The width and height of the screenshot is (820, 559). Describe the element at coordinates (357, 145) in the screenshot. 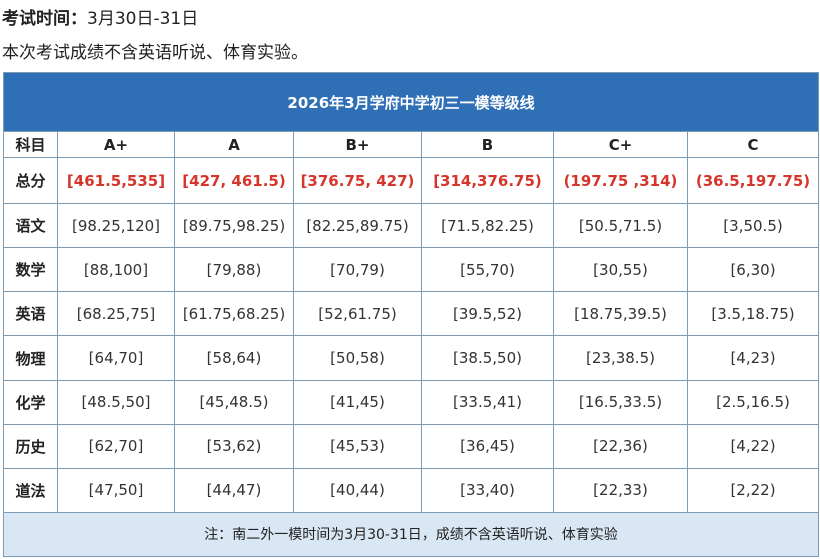

I see `header-grade-b-plus: B+` at that location.